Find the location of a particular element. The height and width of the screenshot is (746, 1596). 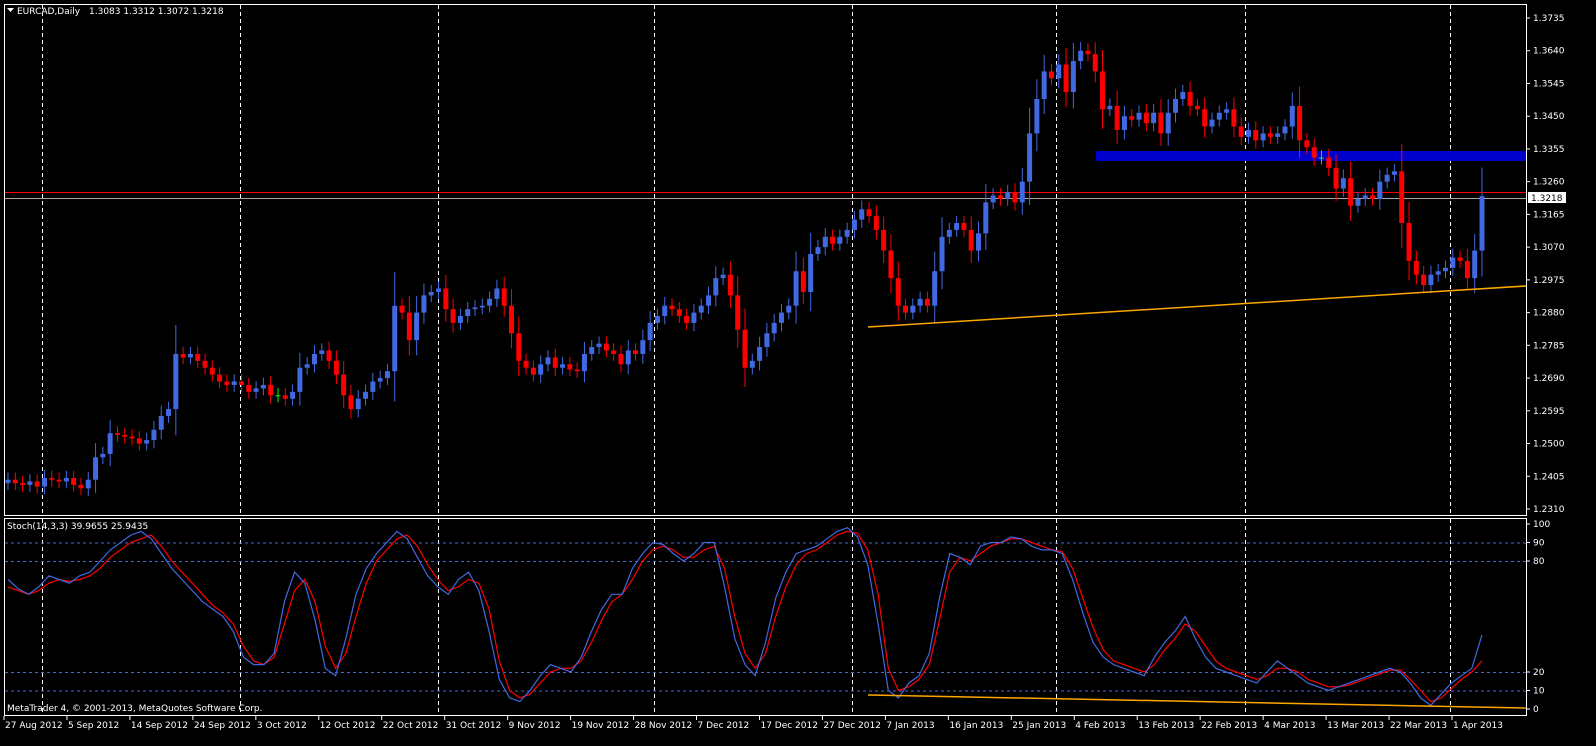

dropdown-triangle-icon is located at coordinates (10, 10).